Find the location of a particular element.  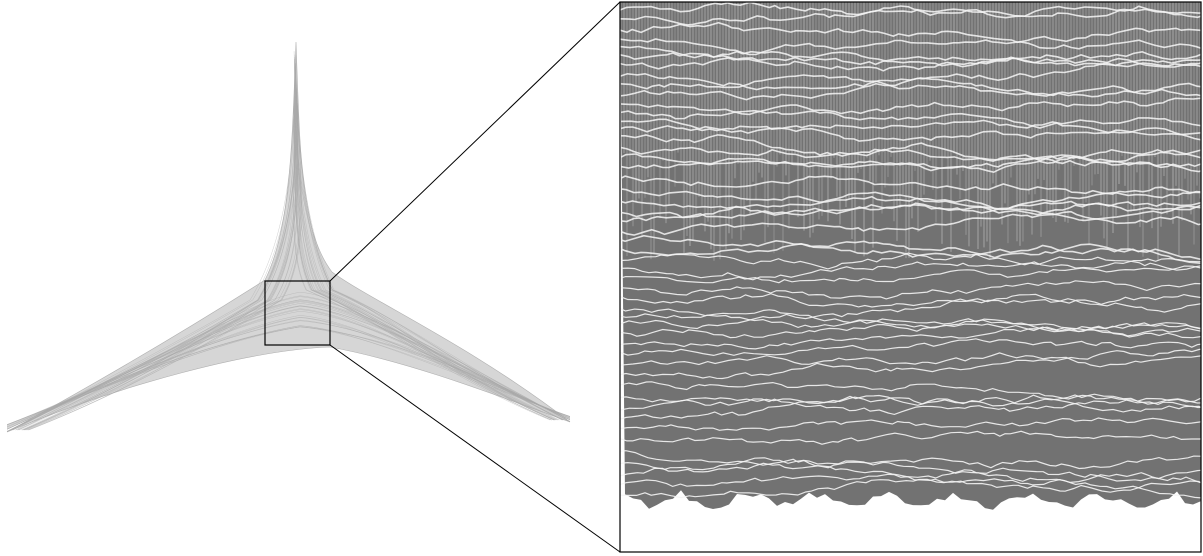

zoom-connector-top is located at coordinates (475, 141).